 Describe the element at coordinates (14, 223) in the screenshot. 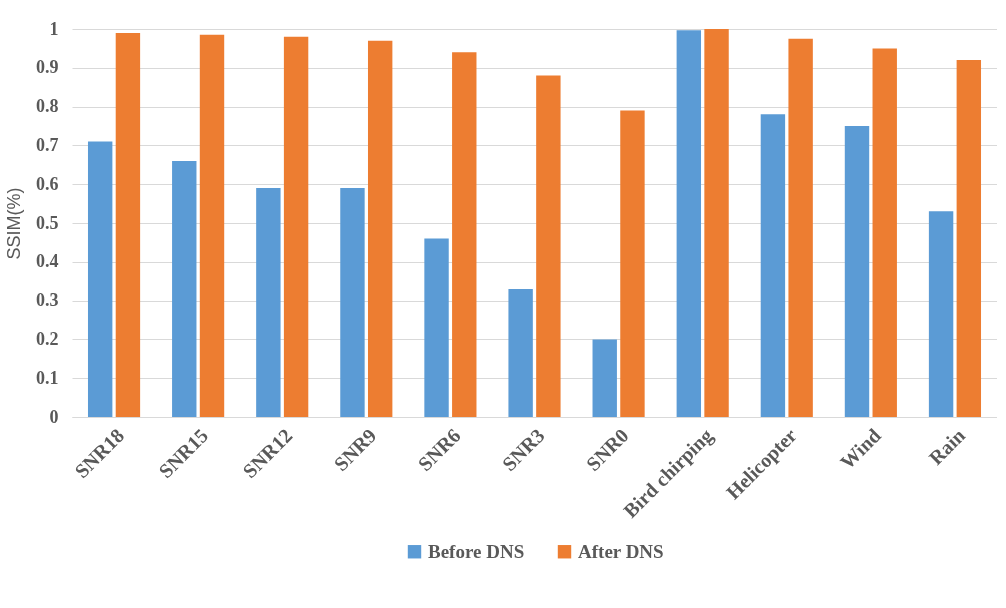

I see `y-axis-title: SSIM(%)` at that location.